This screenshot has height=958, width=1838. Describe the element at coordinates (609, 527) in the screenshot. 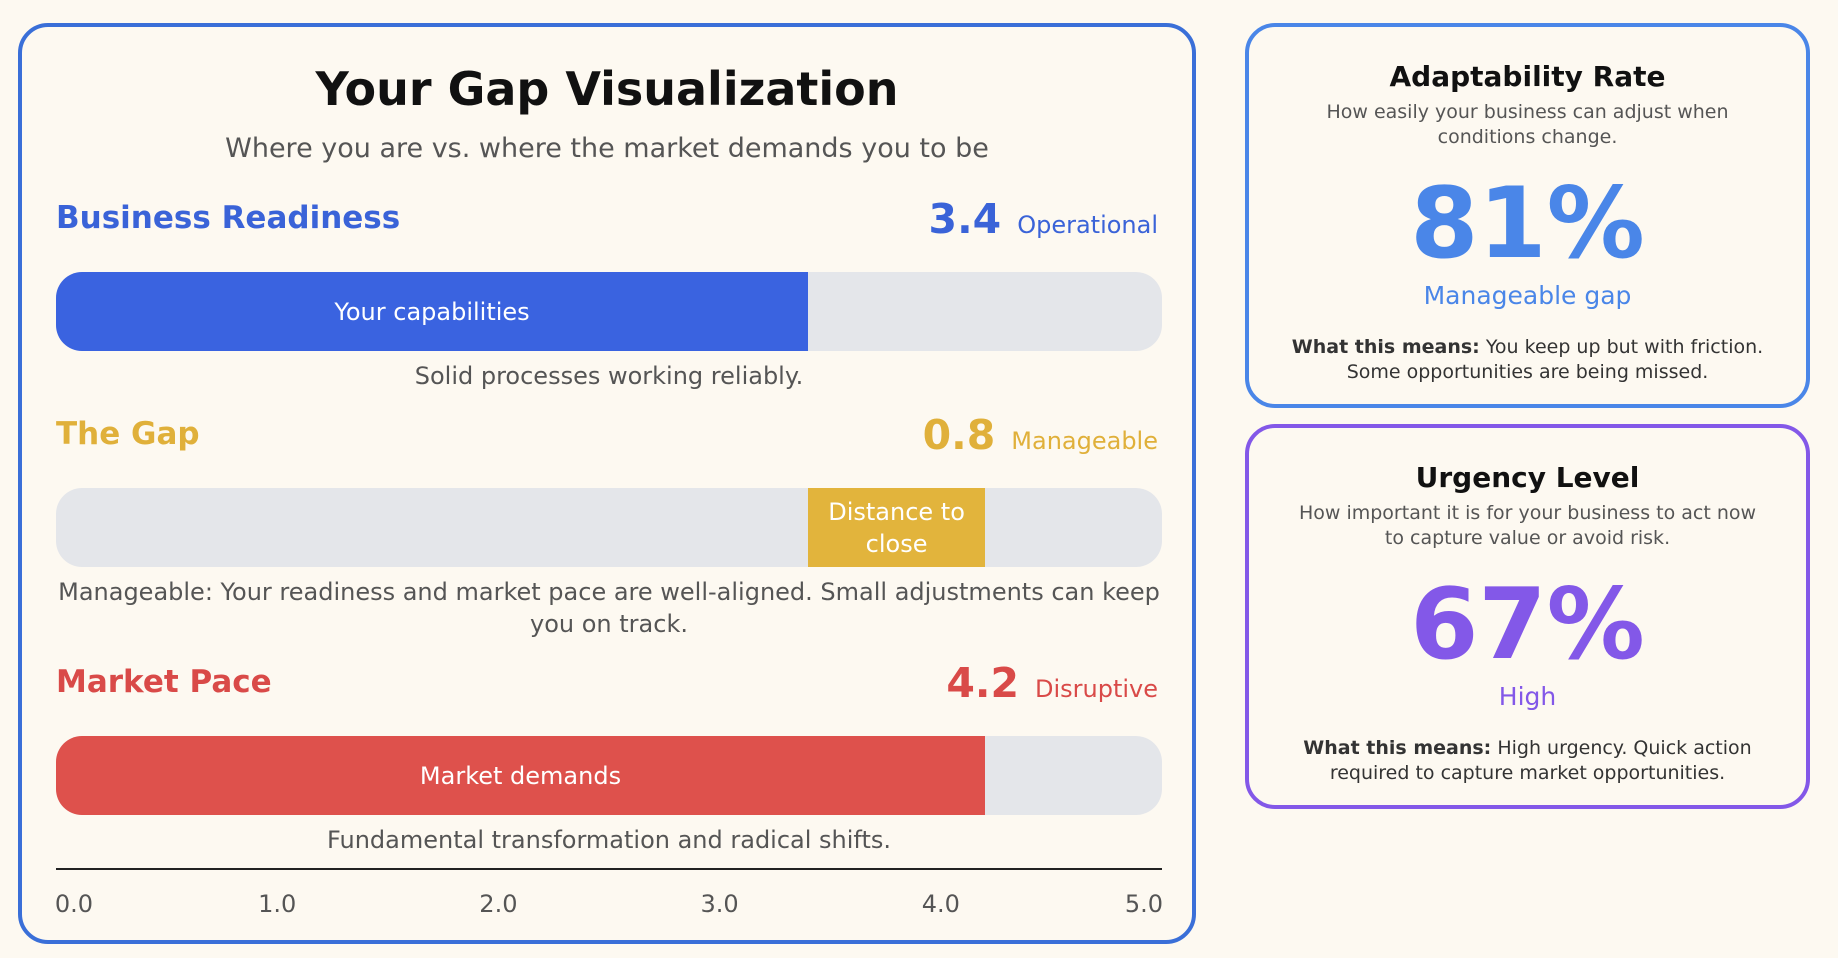

I see `gap-bar-track: Distance to close` at that location.